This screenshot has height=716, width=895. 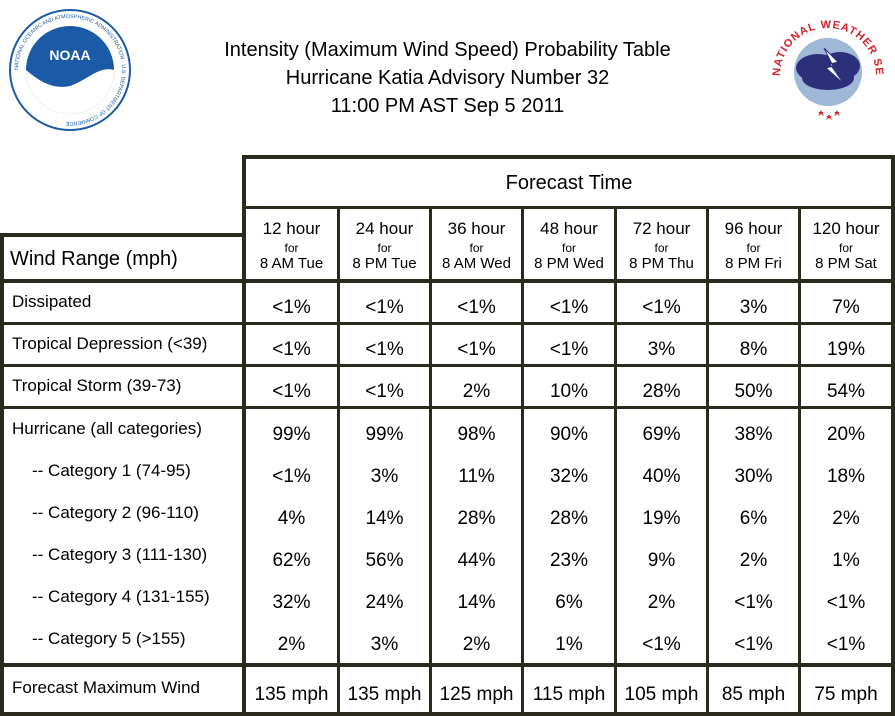 I want to click on table-cell: 1%, so click(x=569, y=644).